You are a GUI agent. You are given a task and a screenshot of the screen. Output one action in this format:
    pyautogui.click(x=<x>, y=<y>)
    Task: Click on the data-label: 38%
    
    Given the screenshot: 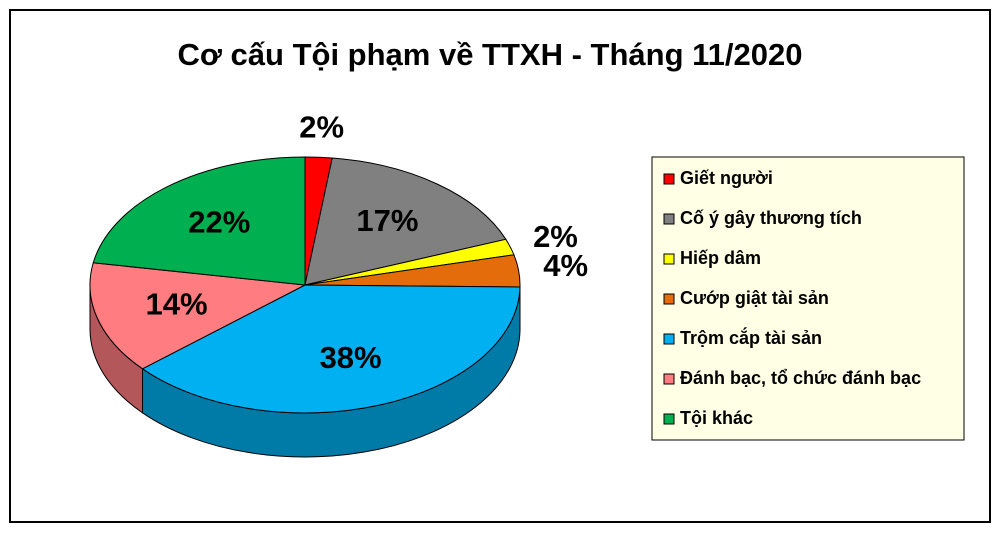 What is the action you would take?
    pyautogui.click(x=351, y=357)
    